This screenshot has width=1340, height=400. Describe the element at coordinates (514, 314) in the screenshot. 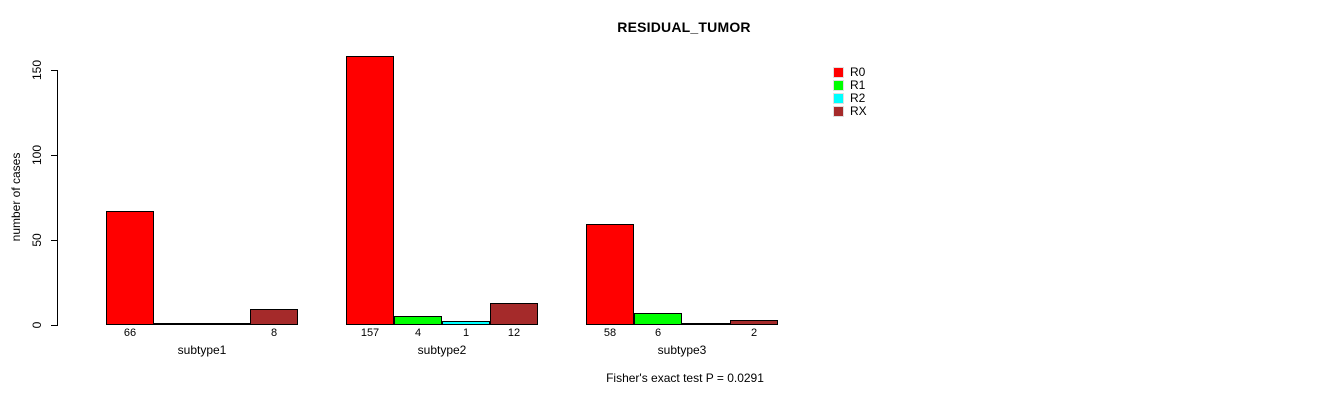

I see `bar-rx-subtype2` at that location.